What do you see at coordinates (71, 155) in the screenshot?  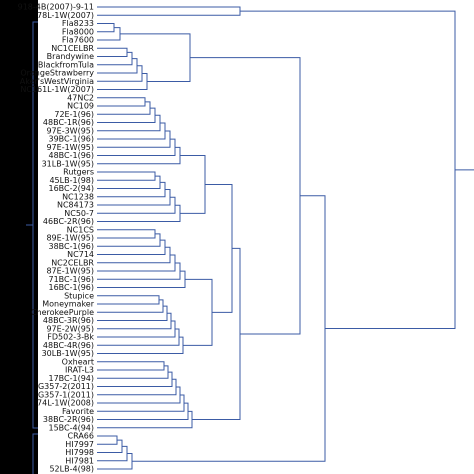 I see `leaf-label: 48BC-1(96)` at bounding box center [71, 155].